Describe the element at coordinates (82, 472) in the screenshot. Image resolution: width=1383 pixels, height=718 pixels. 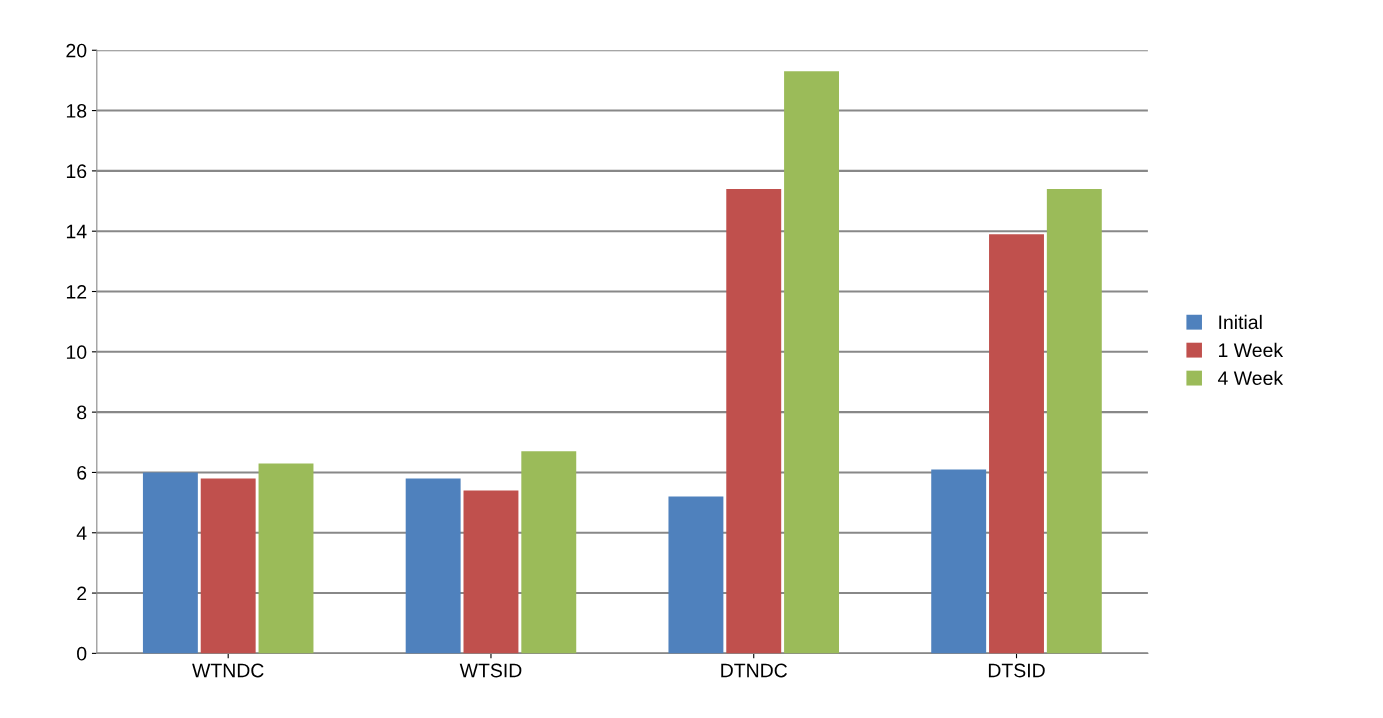
I see `y-tick-label: 6` at that location.